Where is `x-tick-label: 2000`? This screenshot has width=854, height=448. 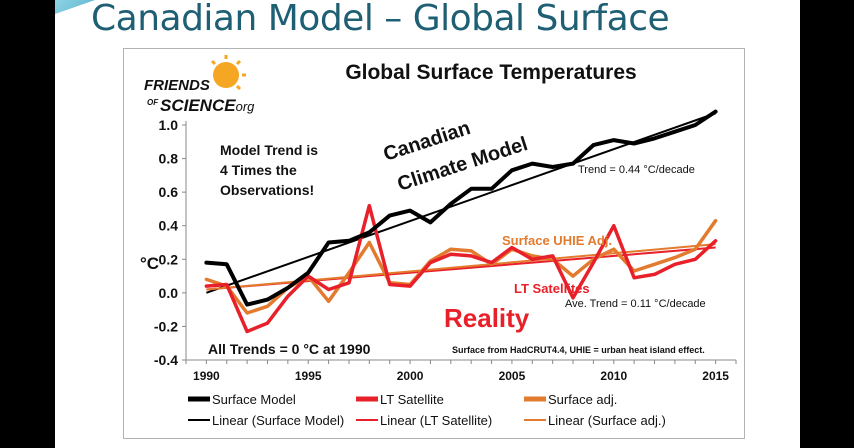 x-tick-label: 2000 is located at coordinates (410, 376).